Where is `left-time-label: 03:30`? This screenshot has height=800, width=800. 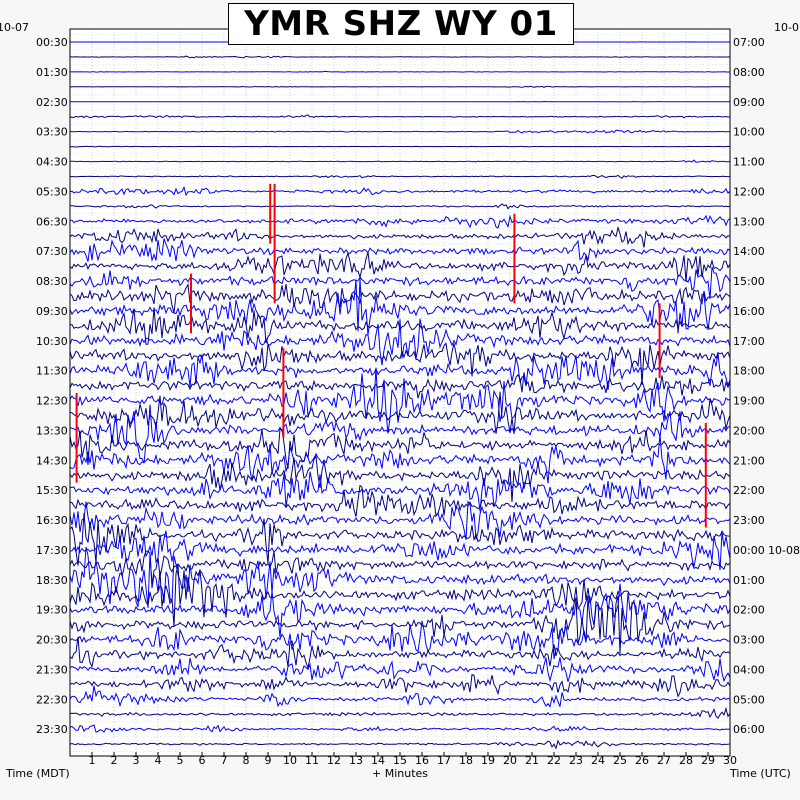 left-time-label: 03:30 is located at coordinates (52, 132).